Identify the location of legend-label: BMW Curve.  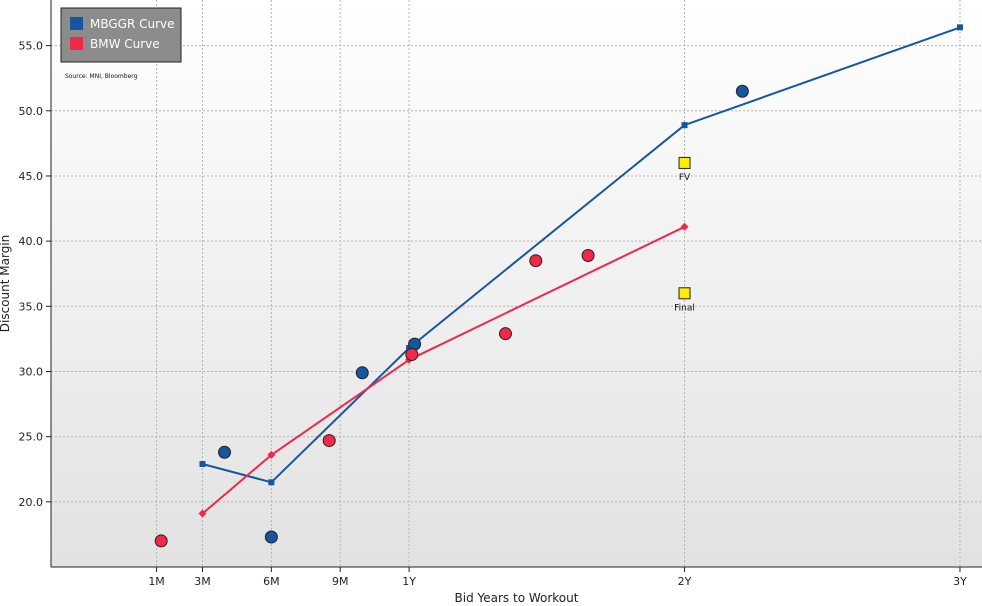
(125, 44).